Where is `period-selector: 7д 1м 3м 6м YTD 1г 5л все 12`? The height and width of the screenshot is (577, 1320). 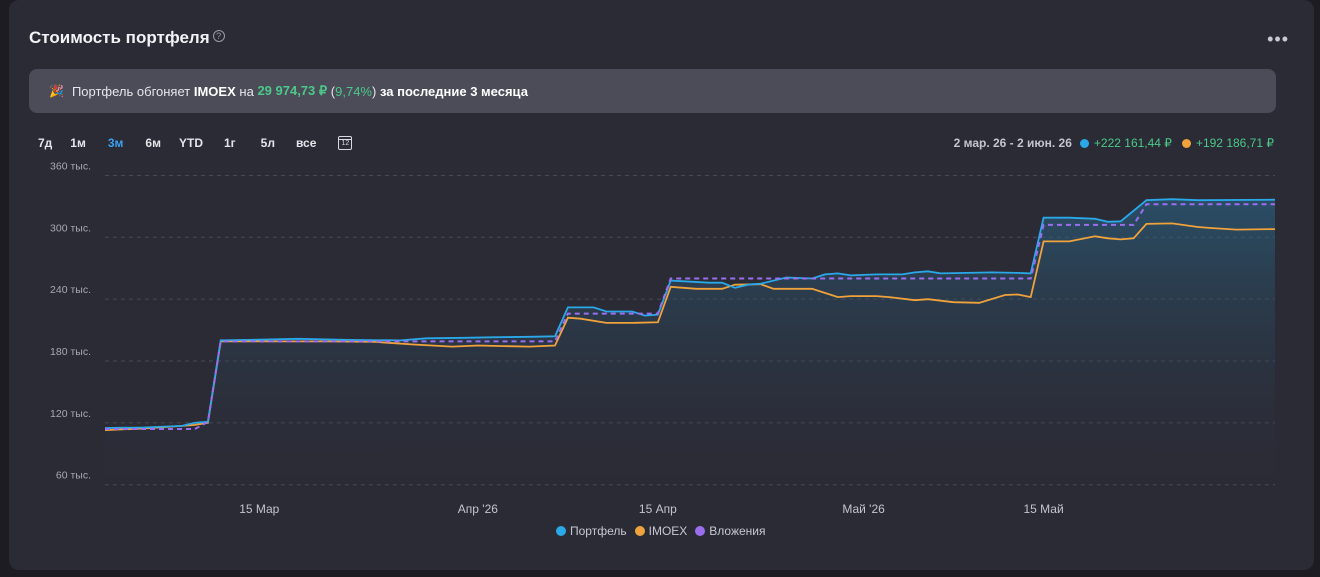 period-selector: 7д 1м 3м 6м YTD 1г 5л все 12 is located at coordinates (195, 143).